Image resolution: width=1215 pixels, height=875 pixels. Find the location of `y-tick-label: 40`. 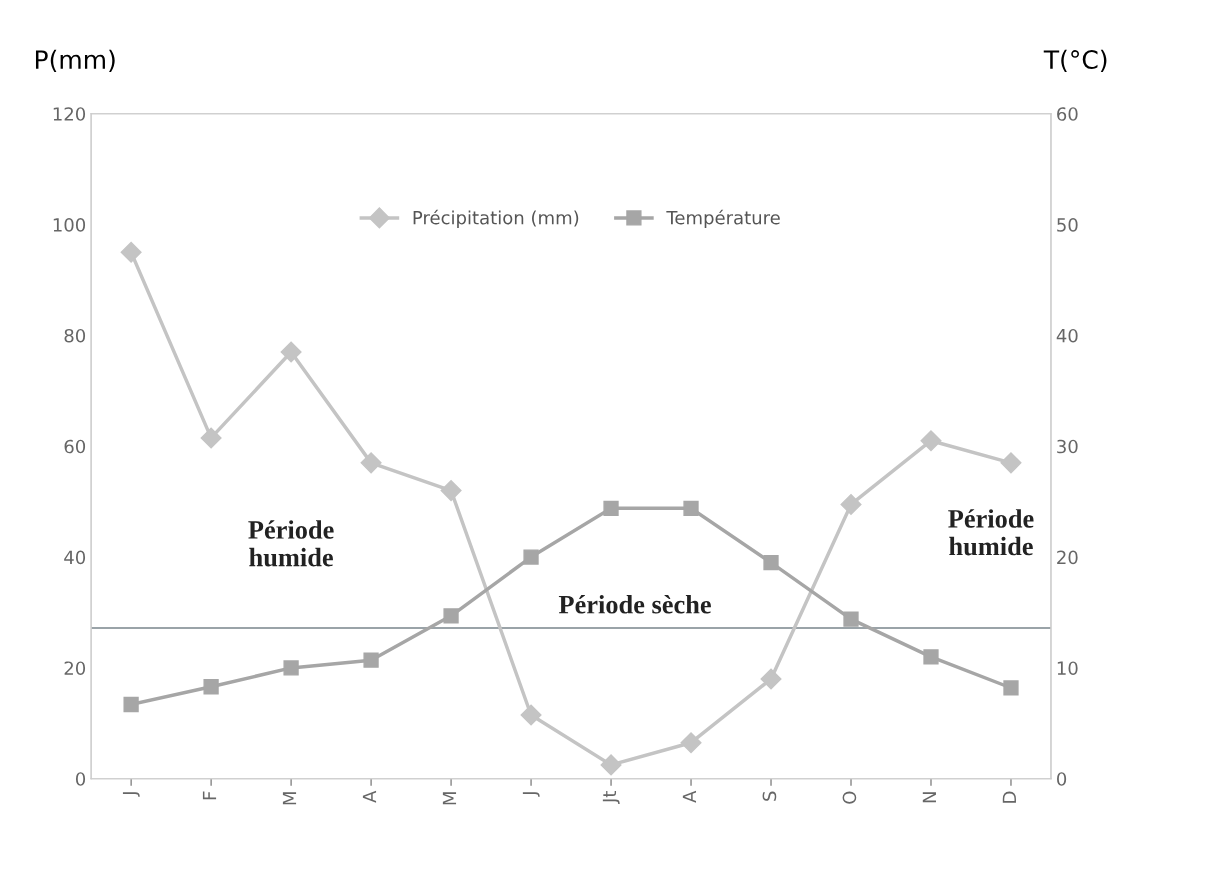

y-tick-label: 40 is located at coordinates (75, 557).